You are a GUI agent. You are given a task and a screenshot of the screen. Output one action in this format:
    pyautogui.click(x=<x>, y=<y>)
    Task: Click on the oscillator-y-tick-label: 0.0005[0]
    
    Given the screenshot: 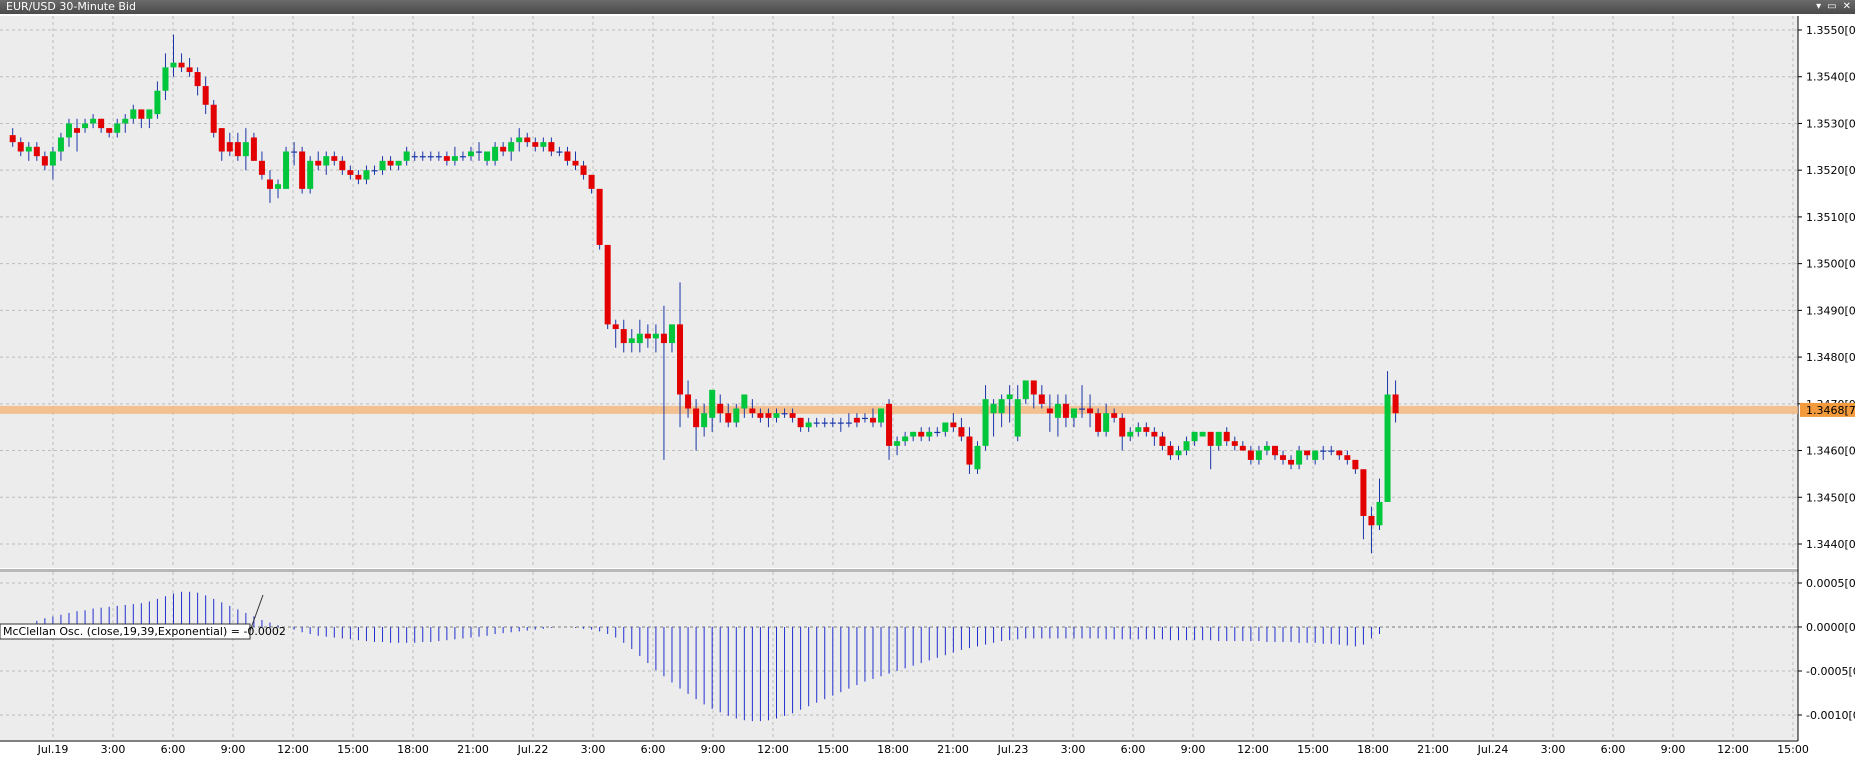 What is the action you would take?
    pyautogui.click(x=1830, y=583)
    